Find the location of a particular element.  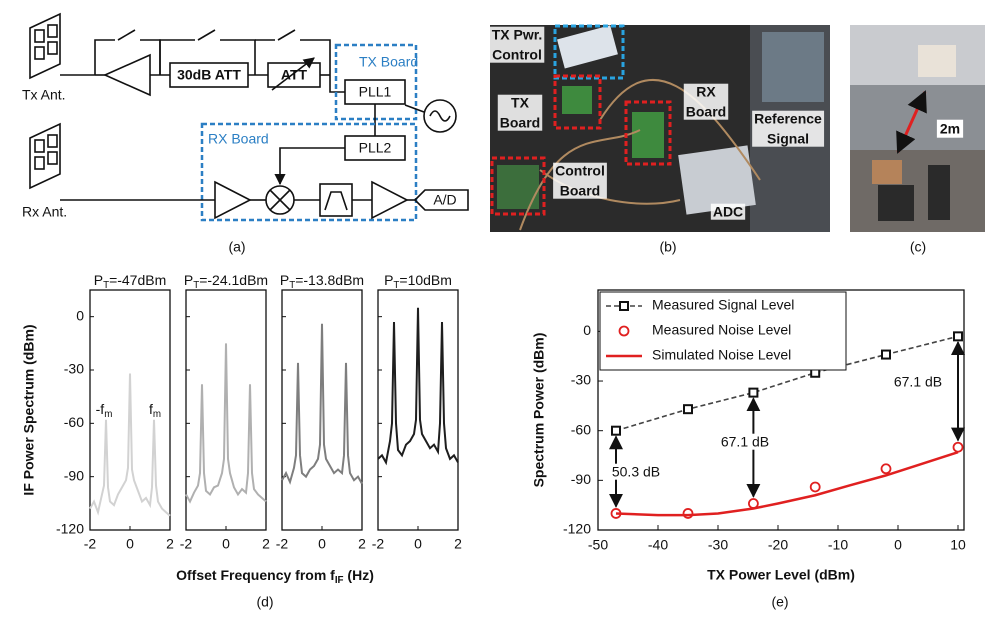

plot-frame is located at coordinates (226, 410).